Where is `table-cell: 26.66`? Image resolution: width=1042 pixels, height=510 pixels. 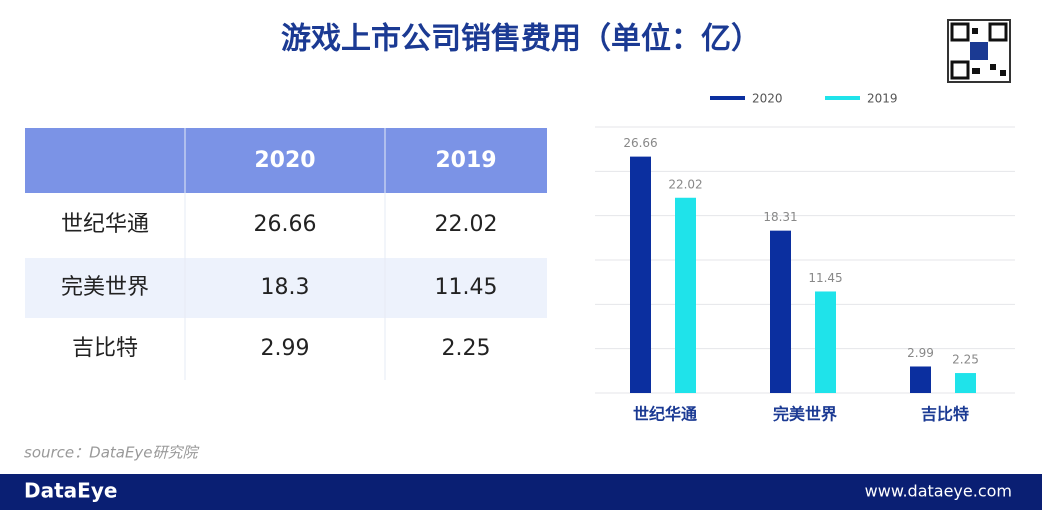 table-cell: 26.66 is located at coordinates (285, 224).